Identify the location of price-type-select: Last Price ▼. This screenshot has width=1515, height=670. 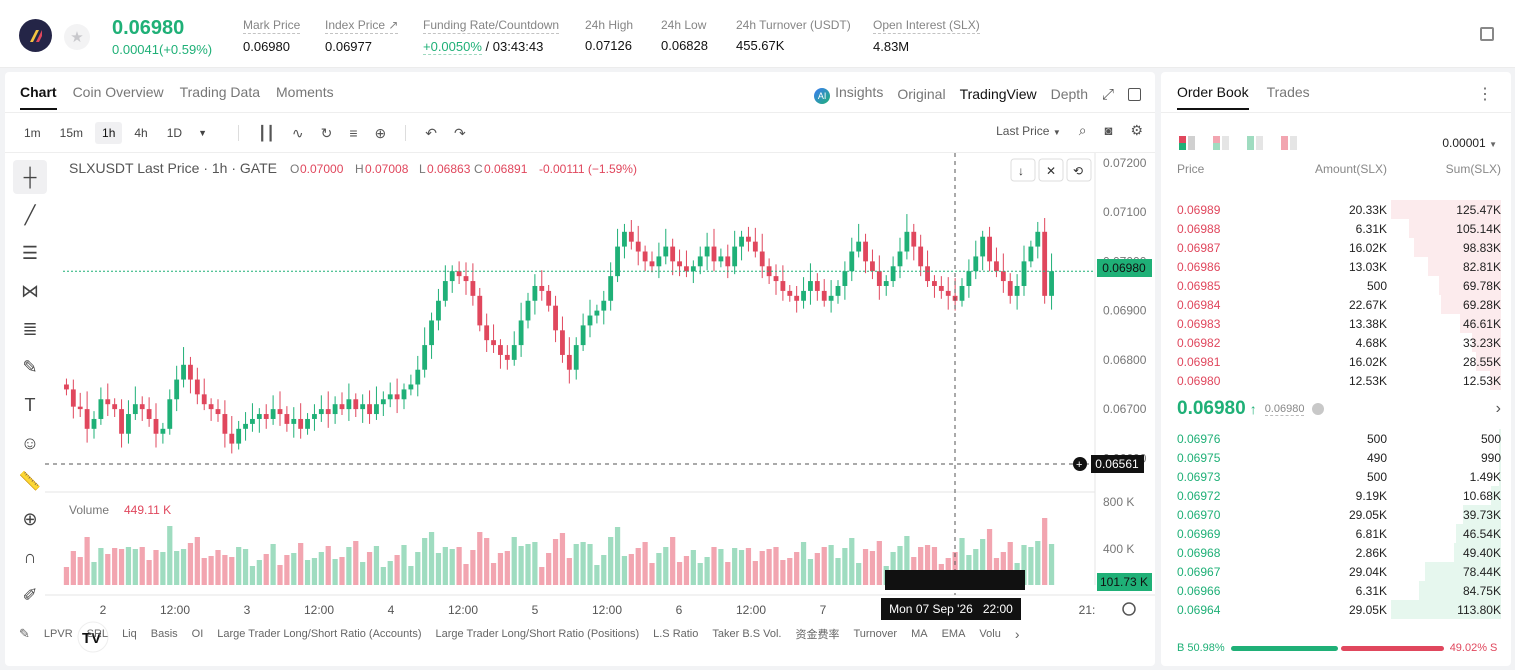
(1028, 131).